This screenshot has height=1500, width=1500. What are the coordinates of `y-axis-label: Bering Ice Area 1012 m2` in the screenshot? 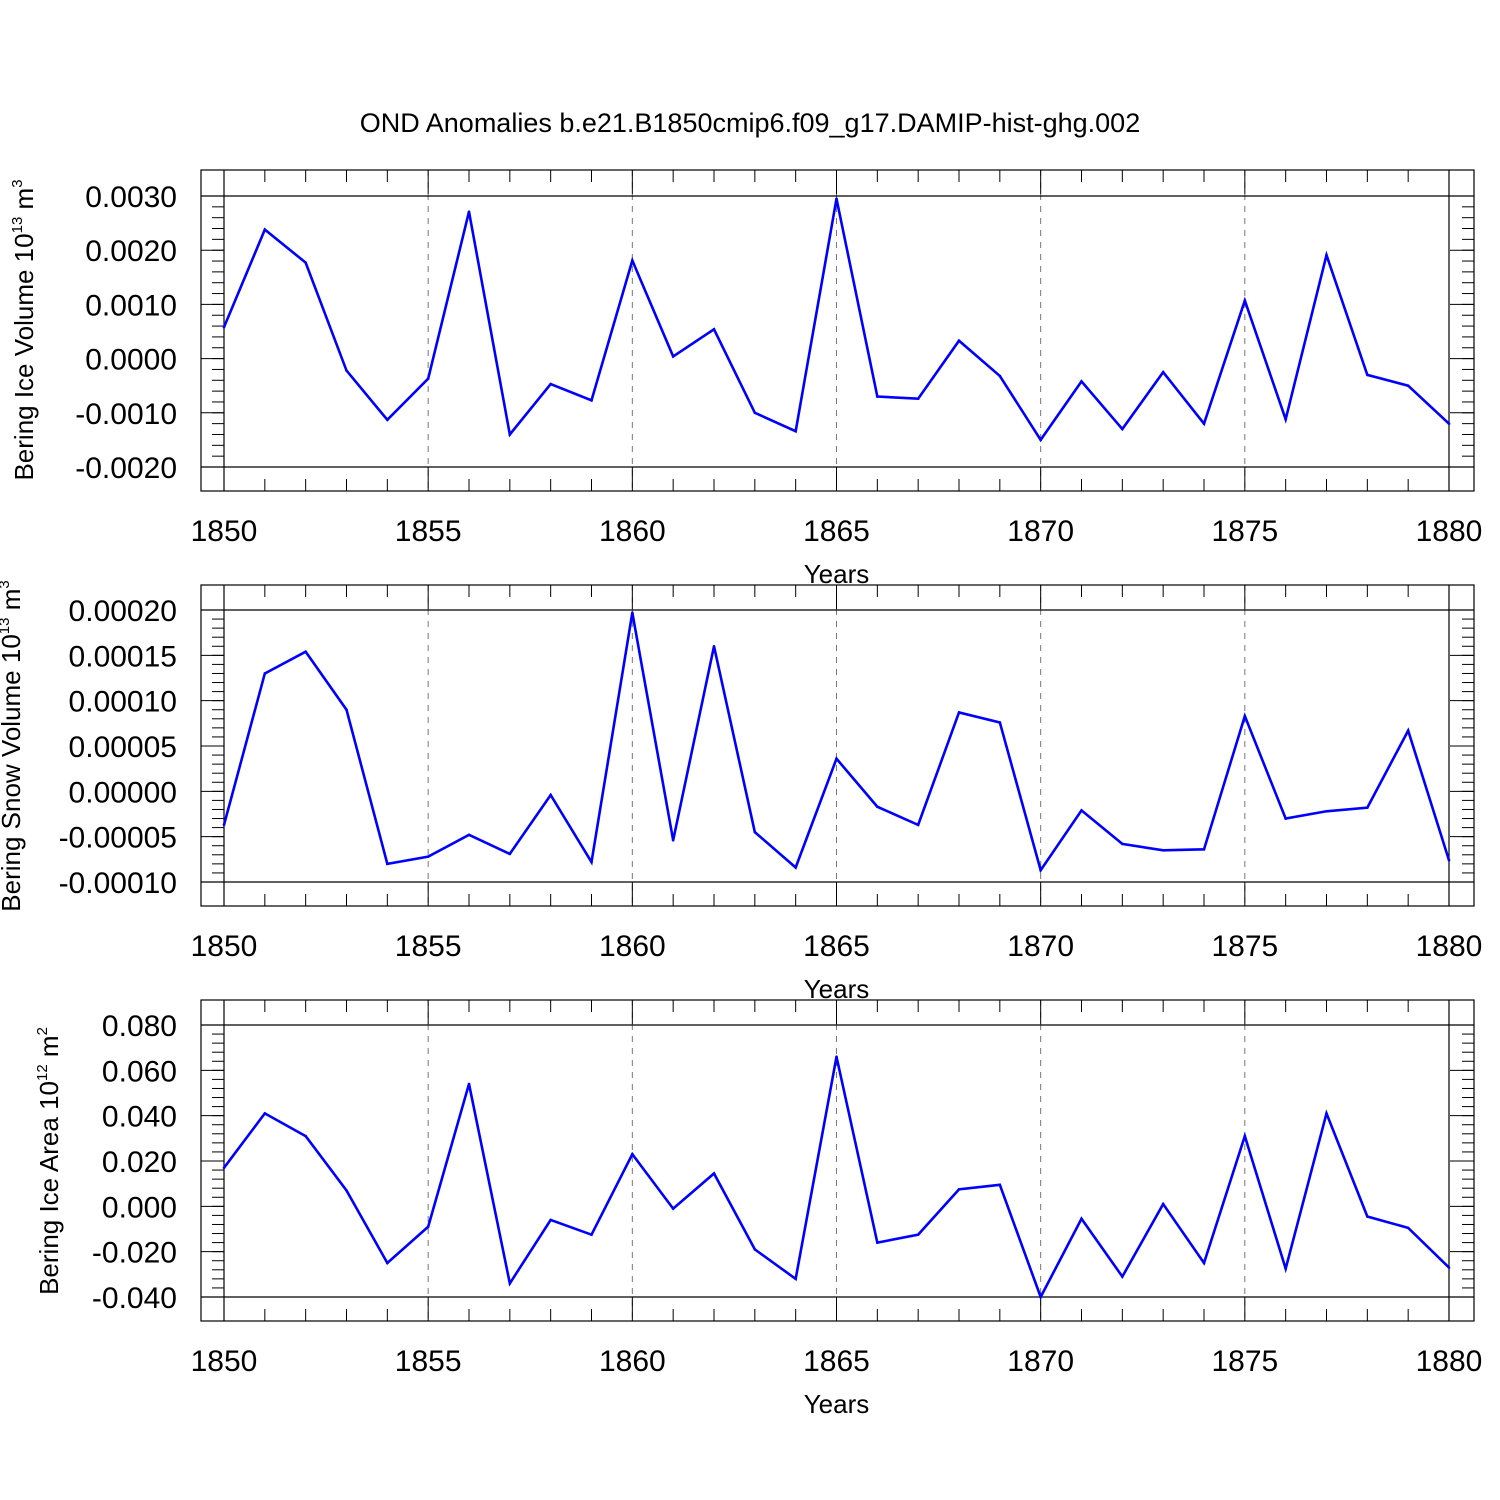 It's located at (49, 1161).